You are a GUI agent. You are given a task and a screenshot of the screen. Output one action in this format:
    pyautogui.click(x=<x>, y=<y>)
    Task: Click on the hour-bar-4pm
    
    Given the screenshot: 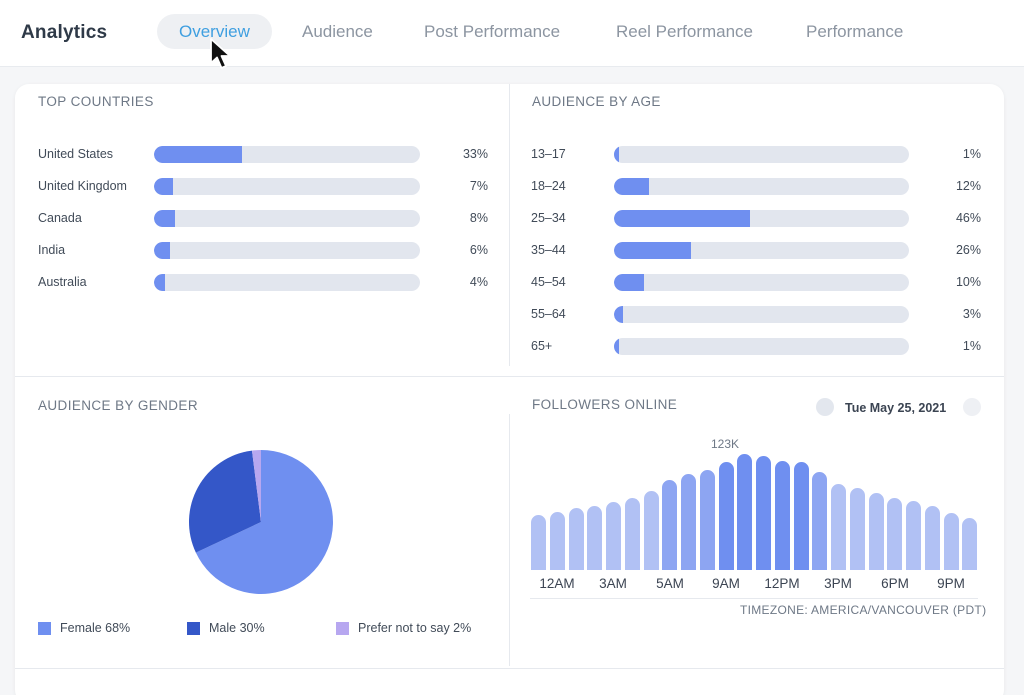 What is the action you would take?
    pyautogui.click(x=838, y=527)
    